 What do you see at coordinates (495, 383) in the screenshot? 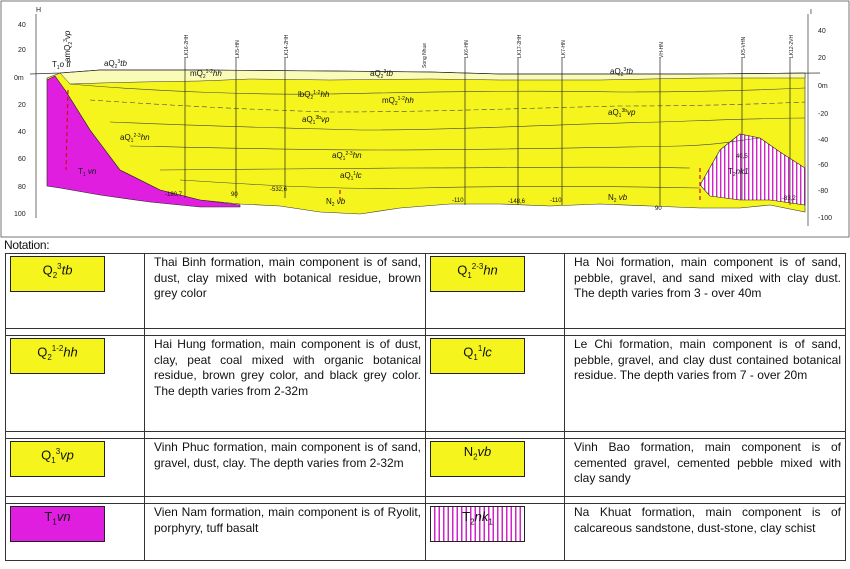
I see `legend-swatch-cell: Q11lc` at bounding box center [495, 383].